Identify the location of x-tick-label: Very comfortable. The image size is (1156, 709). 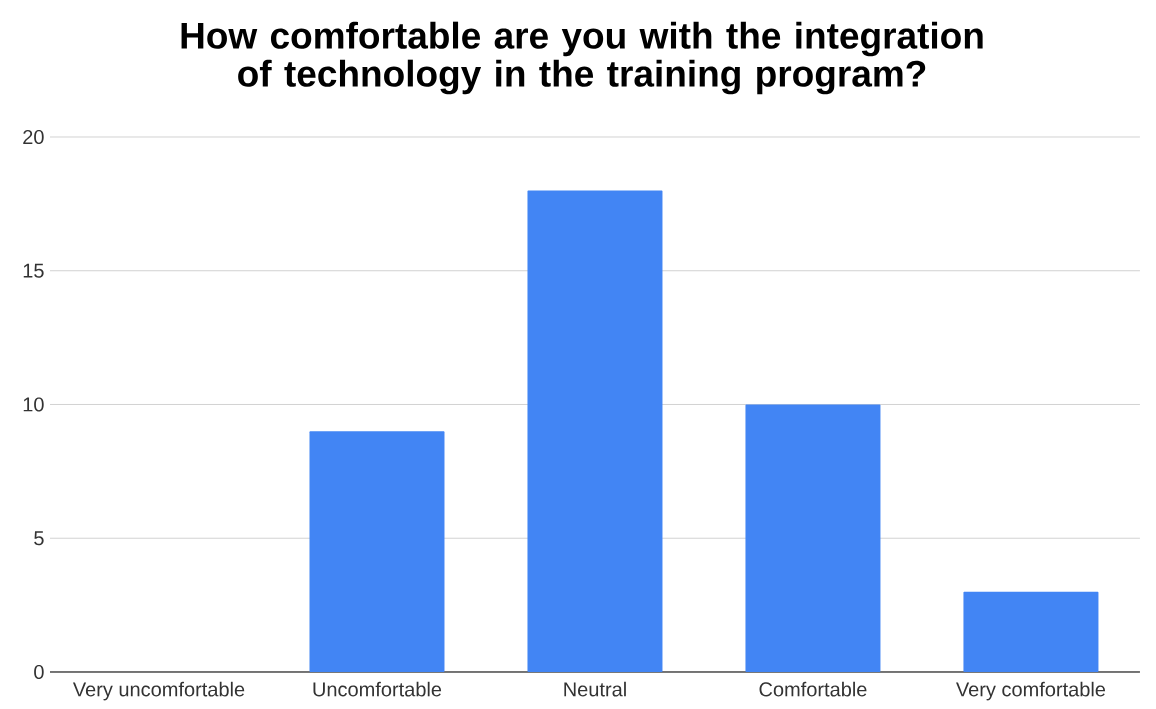
(1031, 691).